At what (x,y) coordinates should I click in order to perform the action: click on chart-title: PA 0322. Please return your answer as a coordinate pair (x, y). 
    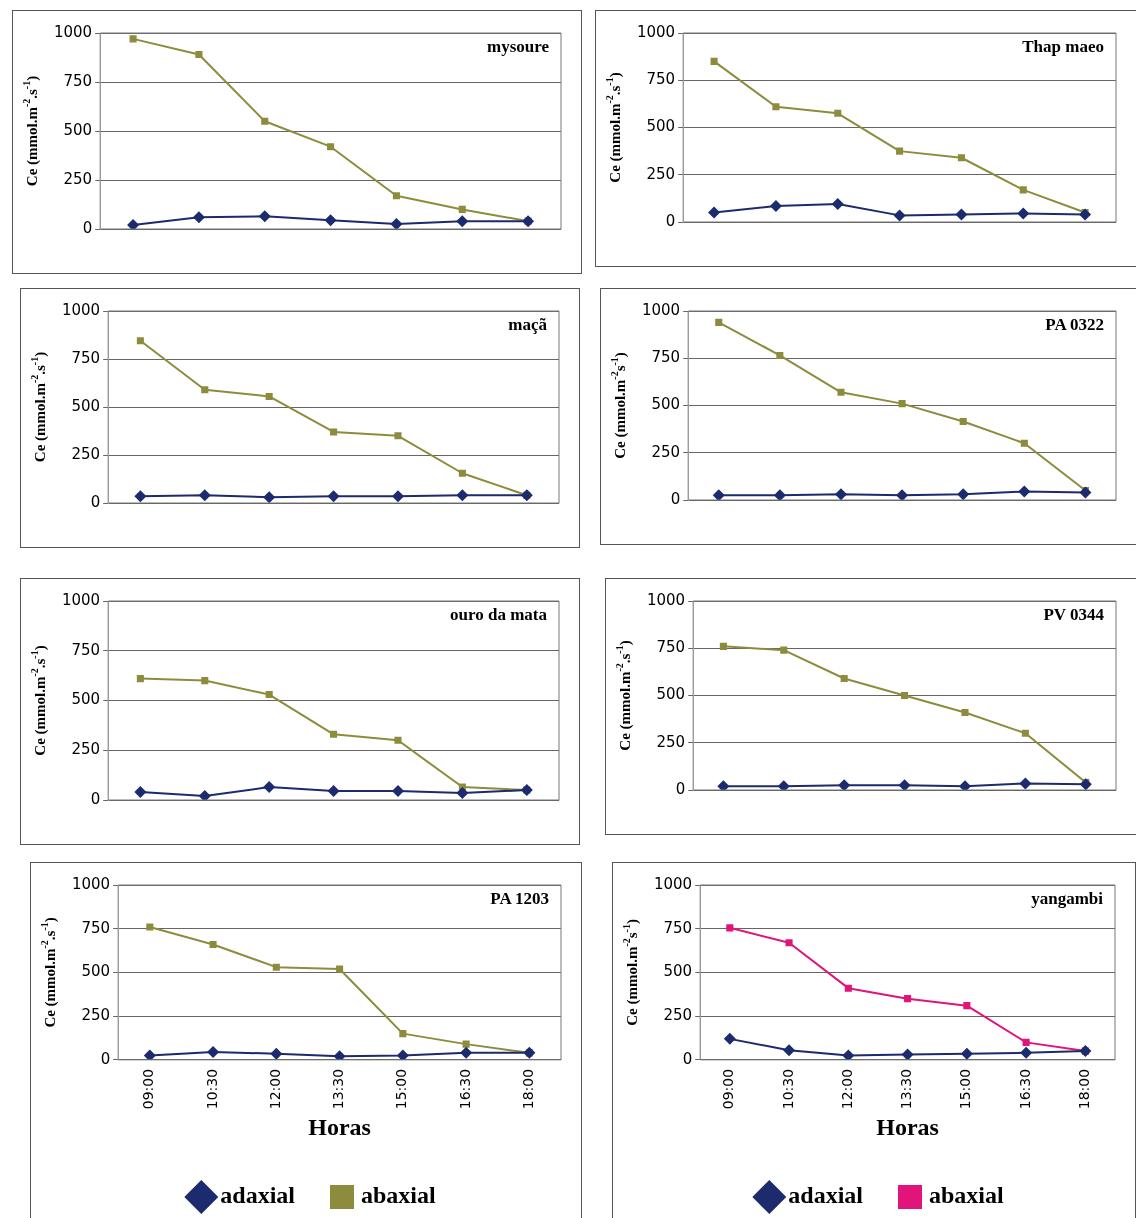
    Looking at the image, I should click on (1074, 324).